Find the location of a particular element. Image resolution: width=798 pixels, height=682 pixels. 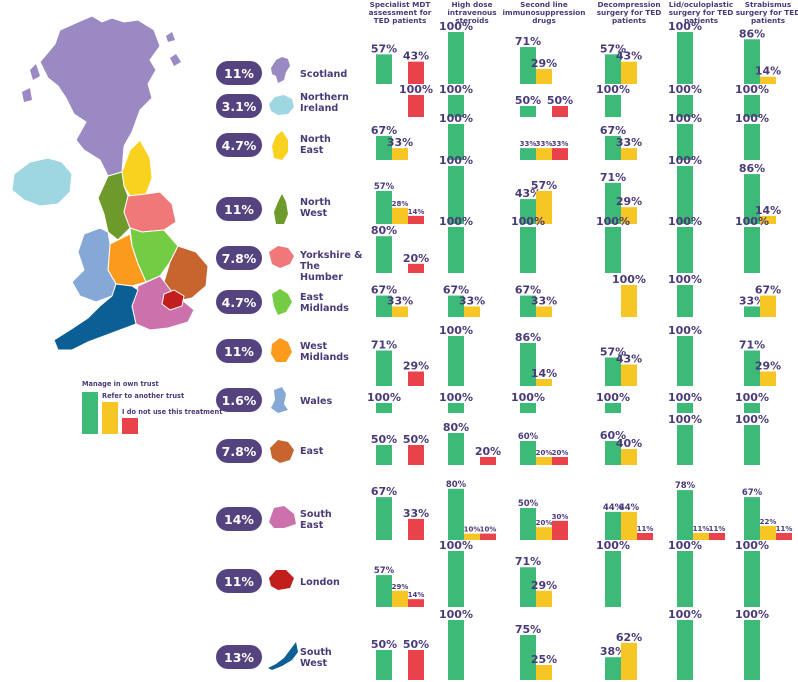

bar-northern-ireland-col1-none is located at coordinates (416, 106).